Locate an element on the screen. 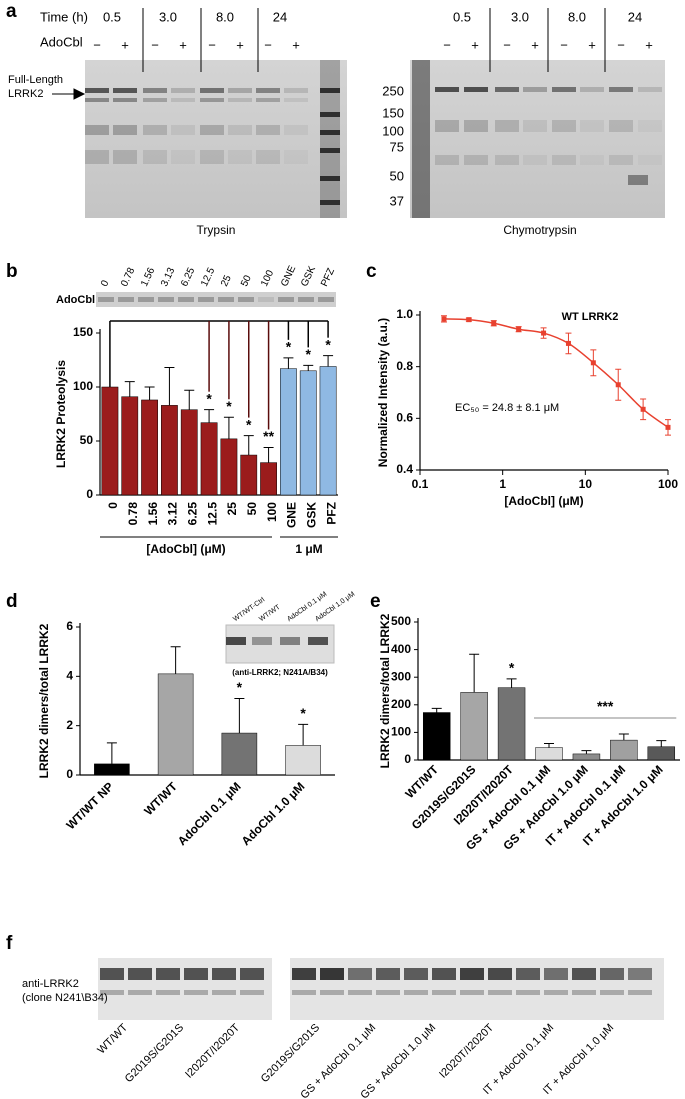  marker-size: 150 is located at coordinates (393, 112).